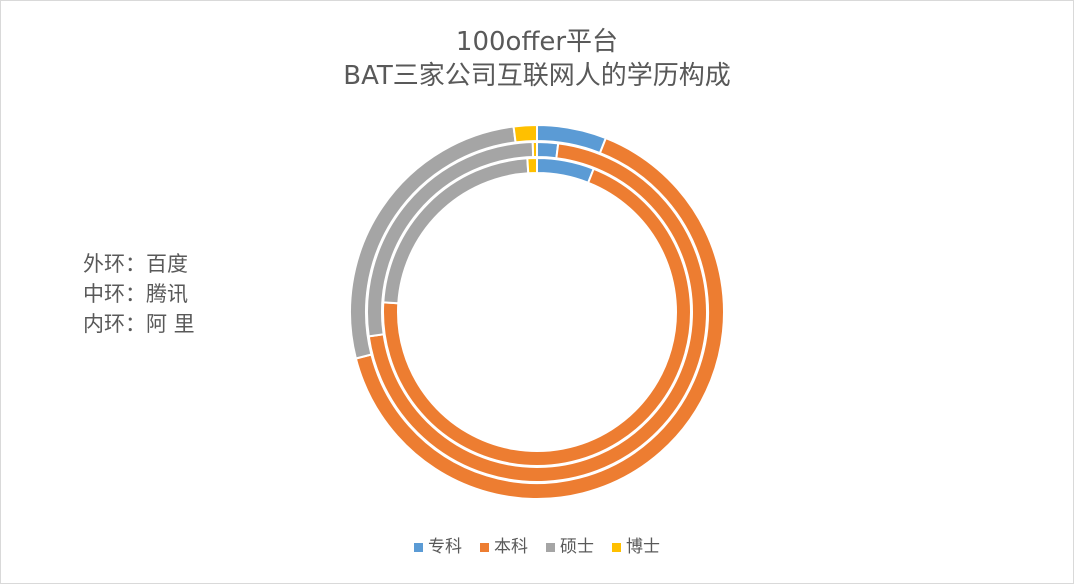  What do you see at coordinates (511, 547) in the screenshot?
I see `legend-label-1: 本科` at bounding box center [511, 547].